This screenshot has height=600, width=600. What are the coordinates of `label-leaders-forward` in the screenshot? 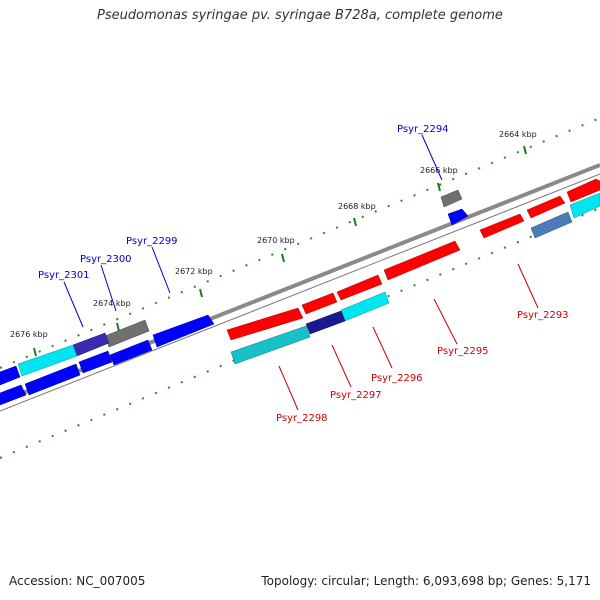 It's located at (408, 337).